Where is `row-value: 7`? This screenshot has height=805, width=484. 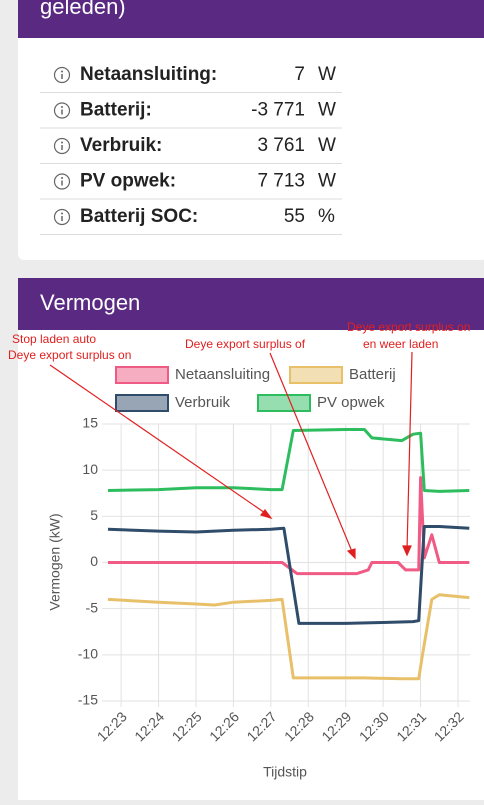 row-value: 7 is located at coordinates (299, 74).